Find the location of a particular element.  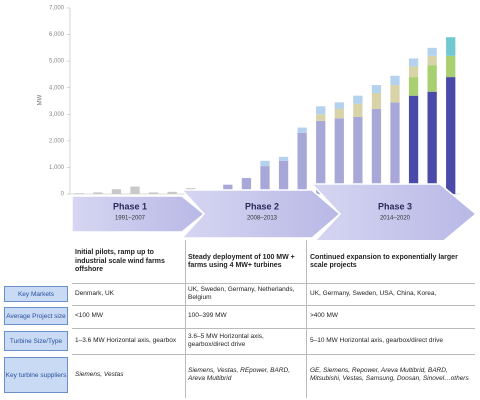

y-tick-label: 0 is located at coordinates (63, 195).